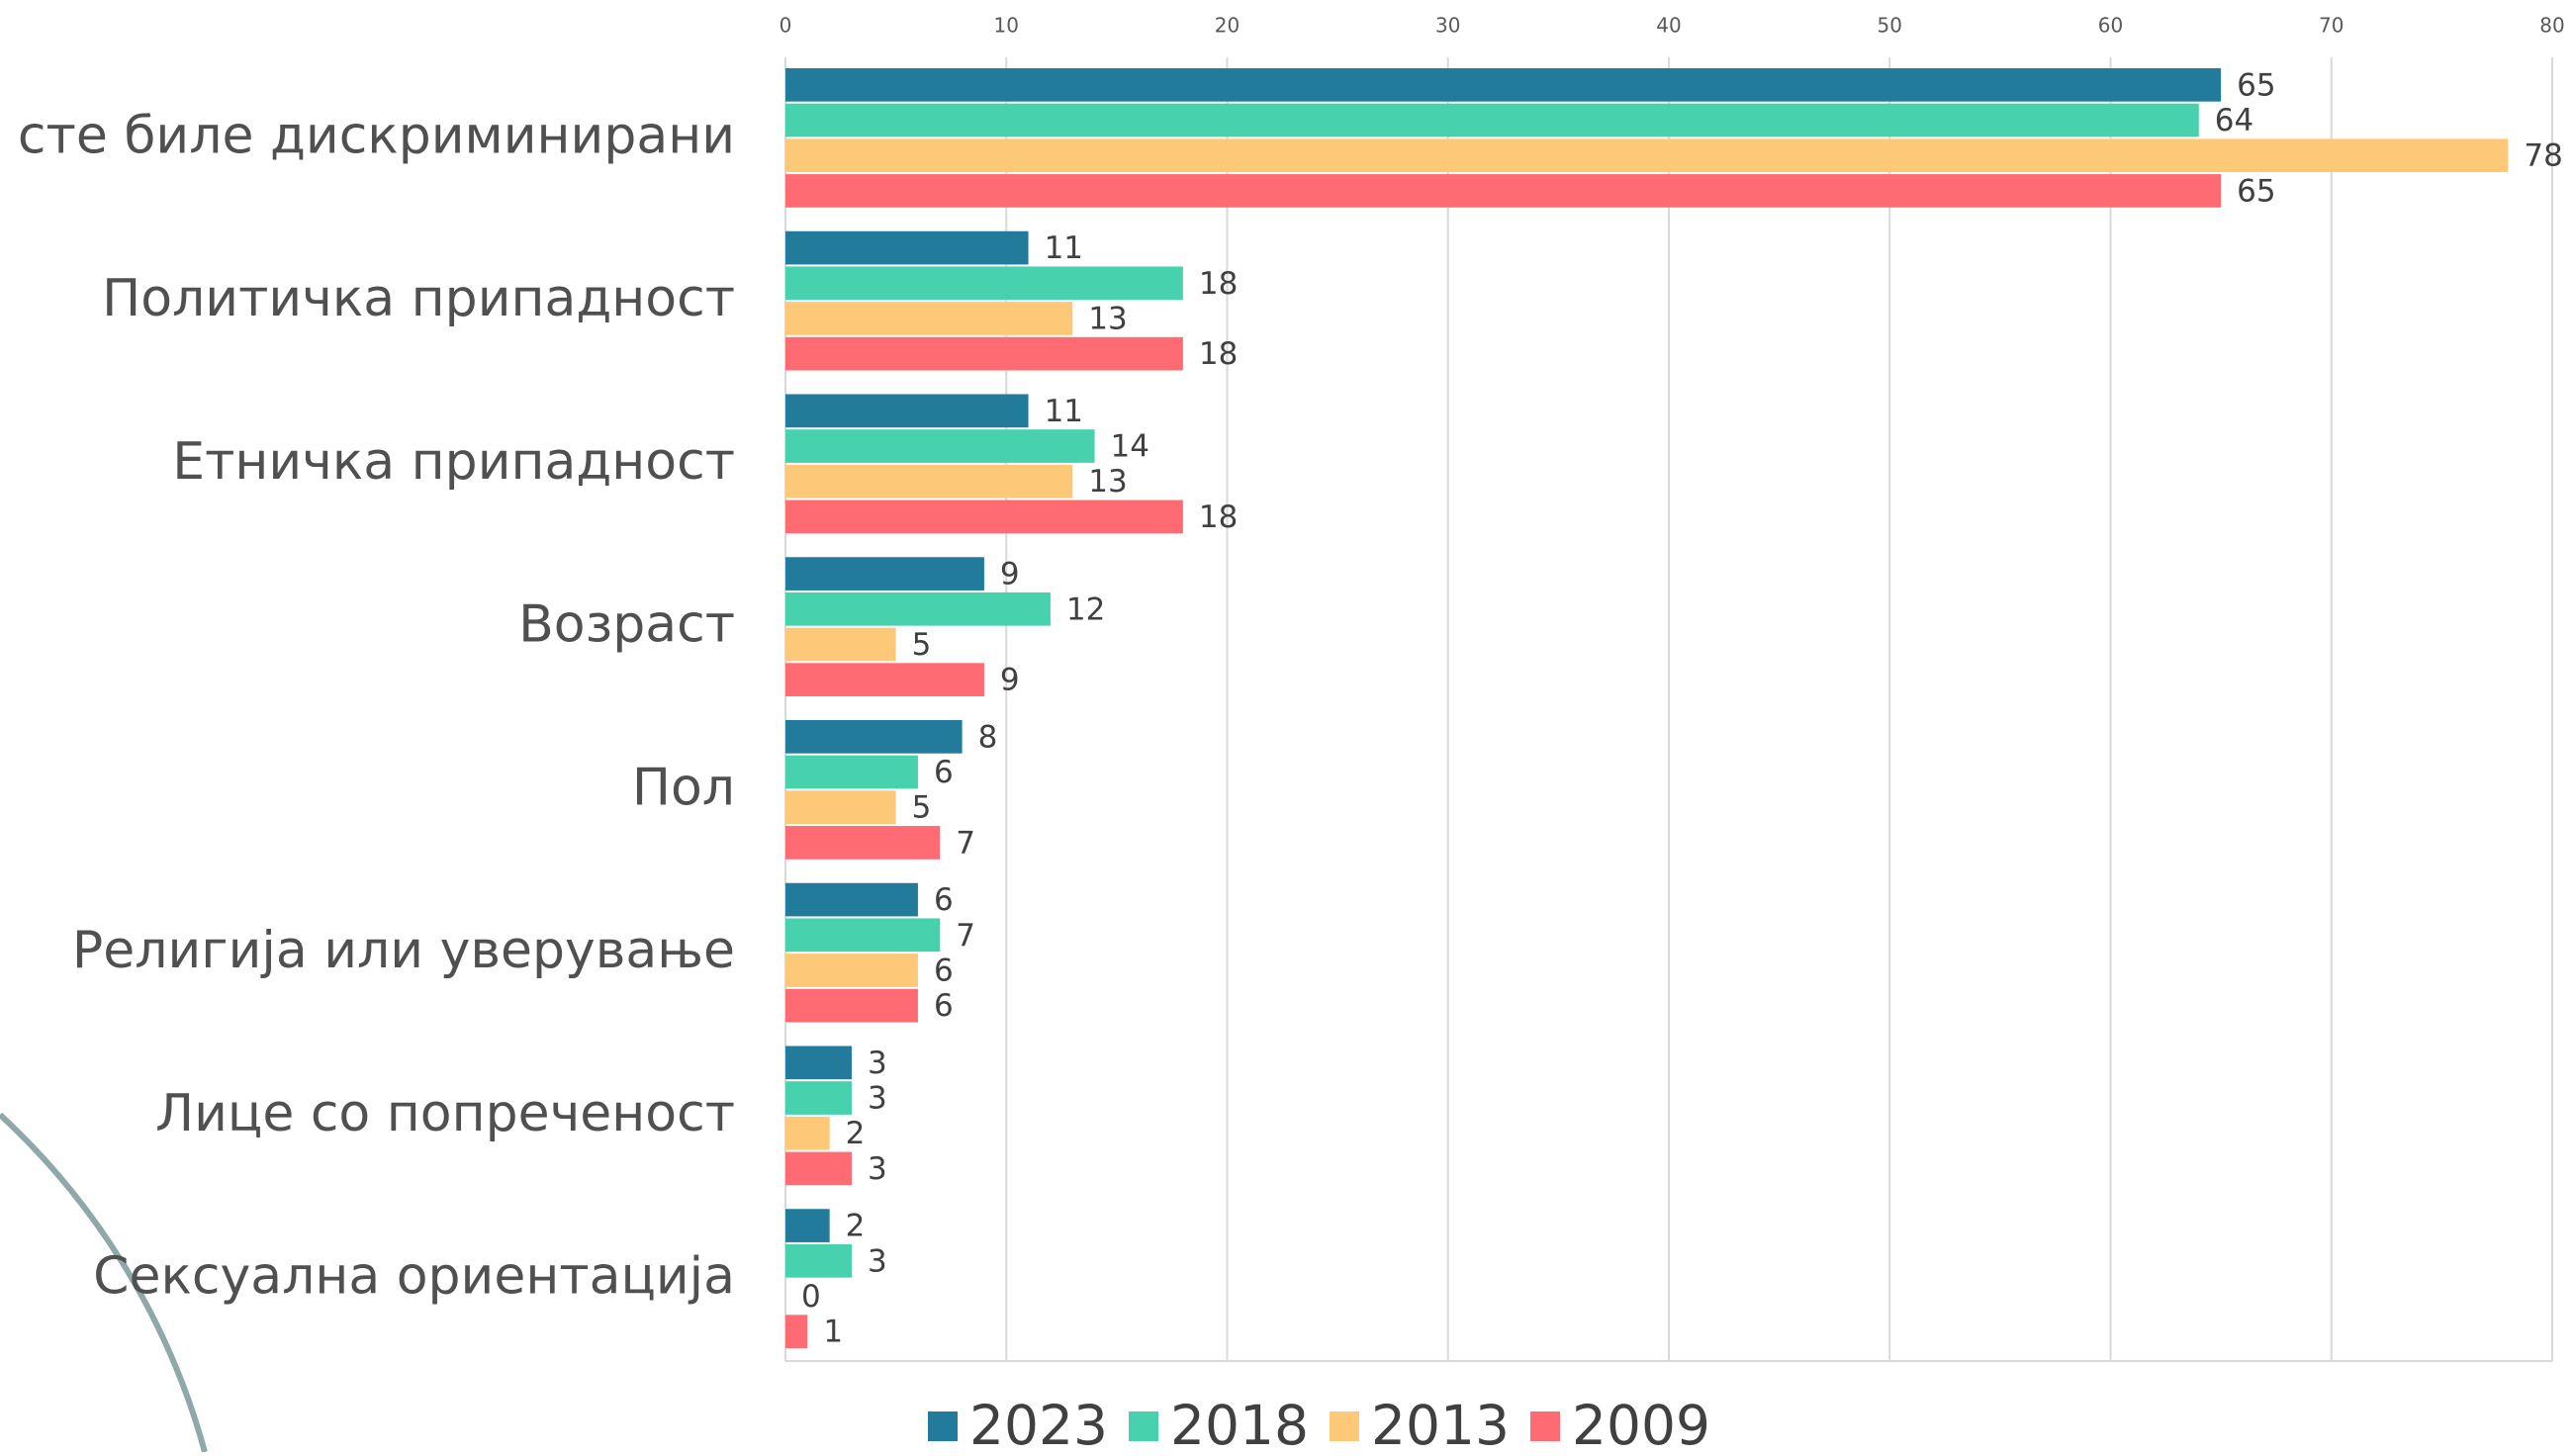  I want to click on data-label: 14, so click(1130, 447).